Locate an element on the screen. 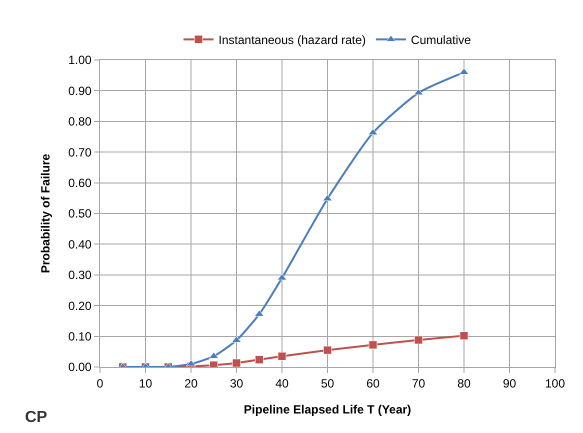 The image size is (583, 433). y-tick-label: 0.70 is located at coordinates (80, 152).